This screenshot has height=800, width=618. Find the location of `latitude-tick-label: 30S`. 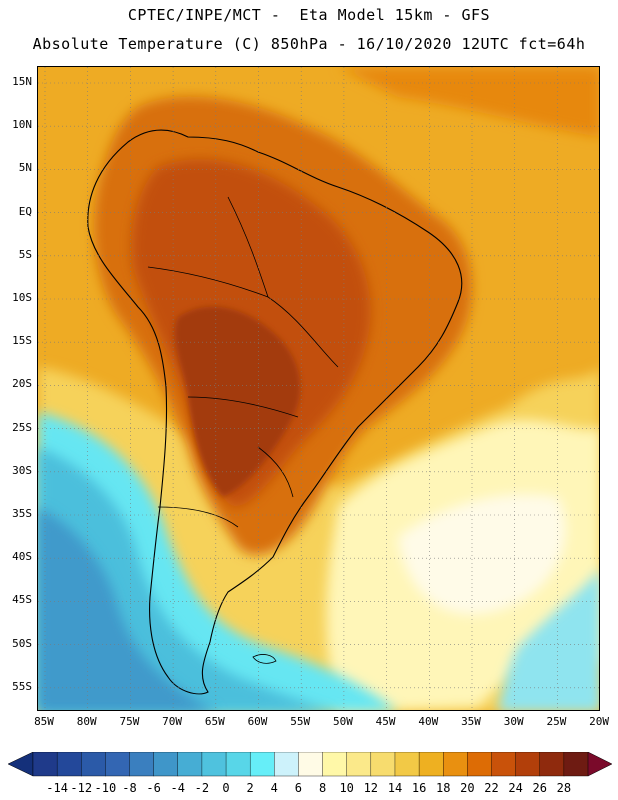

latitude-tick-label: 30S is located at coordinates (22, 470).